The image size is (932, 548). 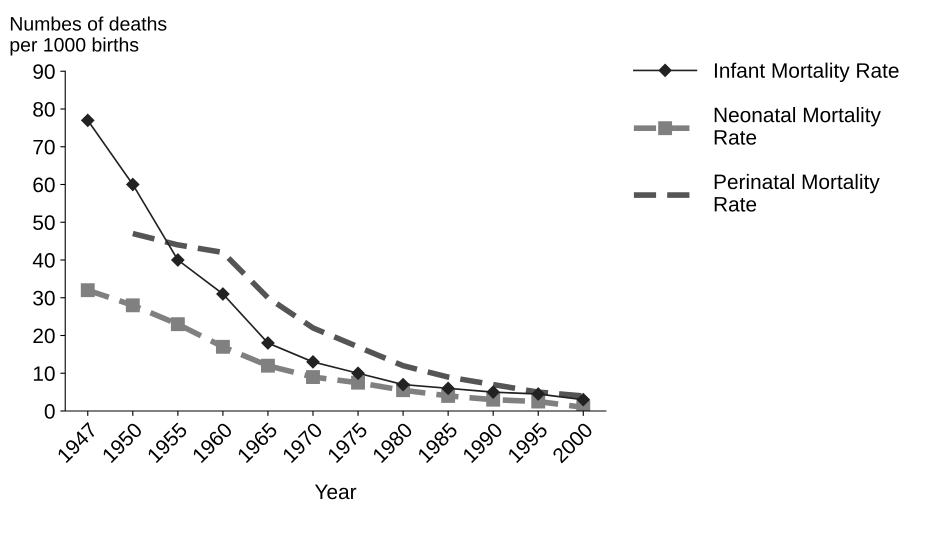 What do you see at coordinates (44, 109) in the screenshot?
I see `y-tick-label: 80` at bounding box center [44, 109].